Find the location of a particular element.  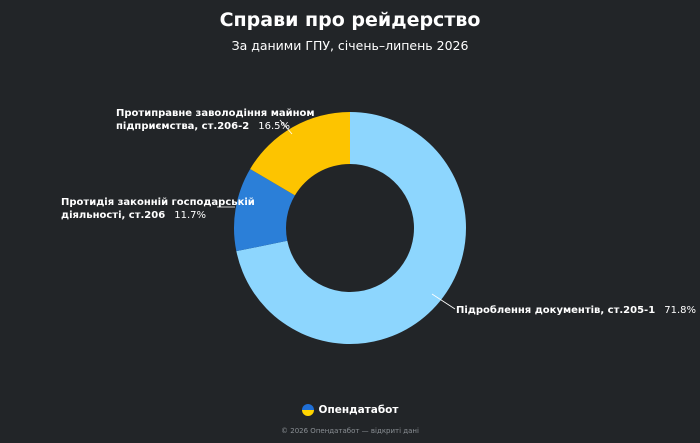

ukraine-flag-icon is located at coordinates (307, 410).